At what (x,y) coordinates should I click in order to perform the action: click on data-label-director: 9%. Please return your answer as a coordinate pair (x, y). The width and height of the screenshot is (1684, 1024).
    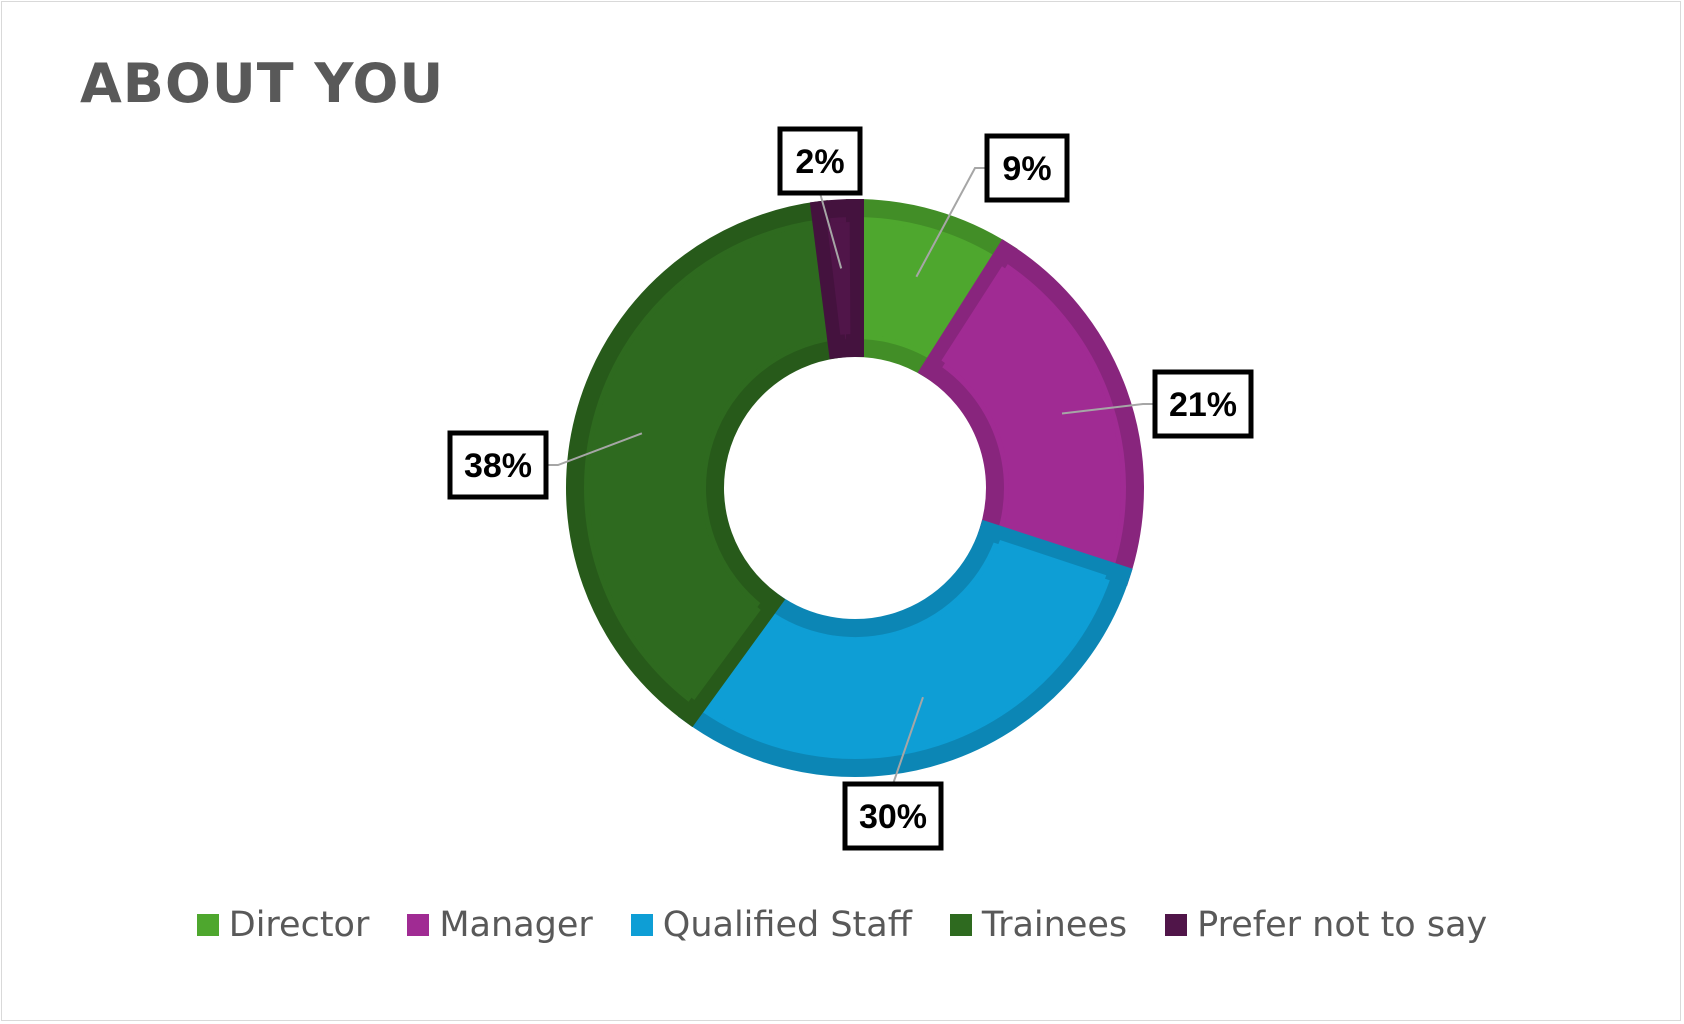
    Looking at the image, I should click on (1026, 169).